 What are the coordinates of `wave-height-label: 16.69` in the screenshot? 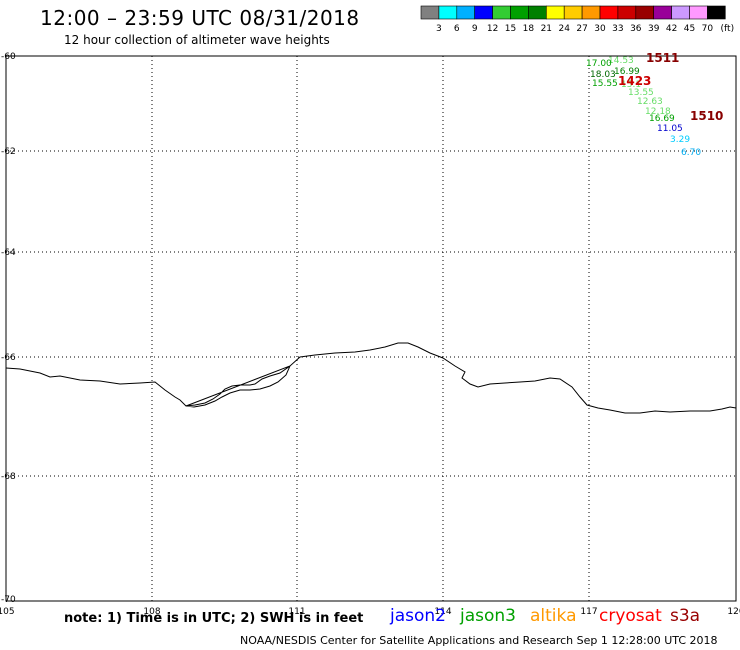 It's located at (662, 119).